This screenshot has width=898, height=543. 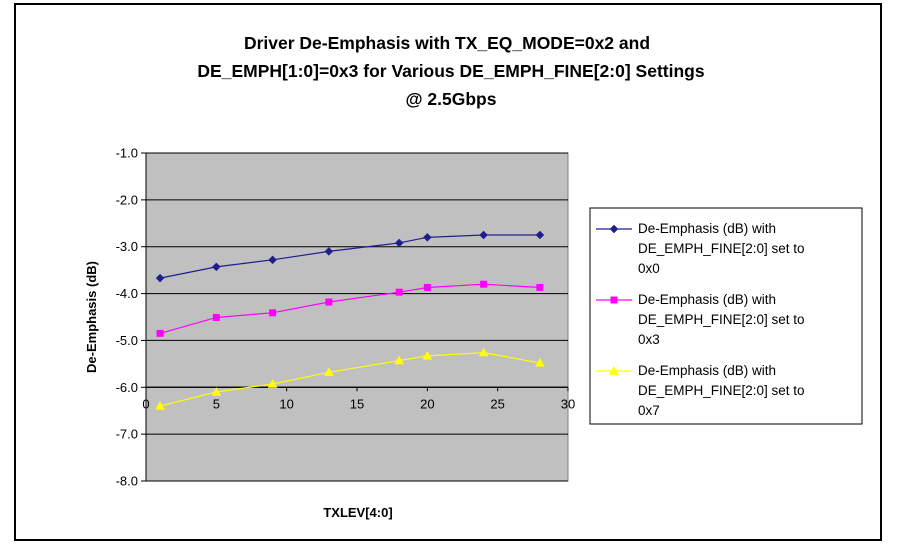 What do you see at coordinates (568, 403) in the screenshot?
I see `x-tick-label: 30` at bounding box center [568, 403].